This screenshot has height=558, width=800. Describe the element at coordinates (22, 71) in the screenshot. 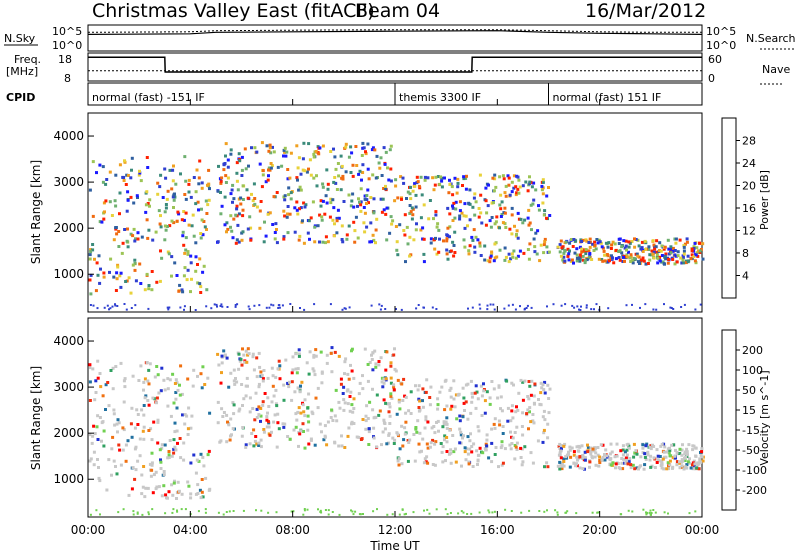

I see `mhz-label: [MHz]` at that location.